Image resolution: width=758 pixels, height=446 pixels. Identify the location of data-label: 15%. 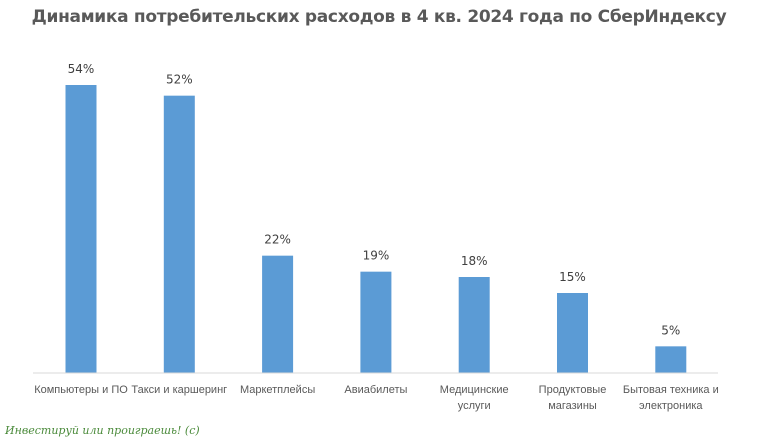
(572, 277).